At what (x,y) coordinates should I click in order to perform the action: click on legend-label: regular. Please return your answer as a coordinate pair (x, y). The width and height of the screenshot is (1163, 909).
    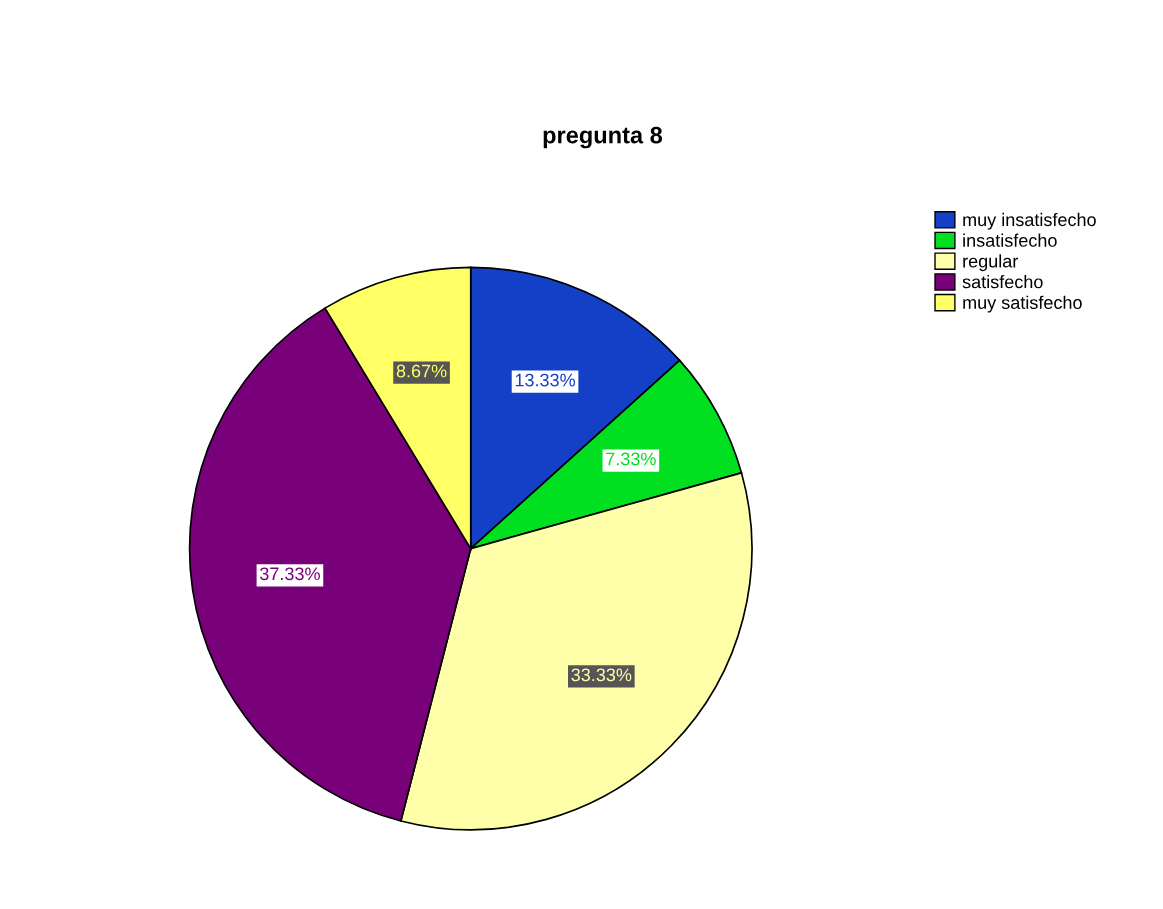
    Looking at the image, I should click on (991, 263).